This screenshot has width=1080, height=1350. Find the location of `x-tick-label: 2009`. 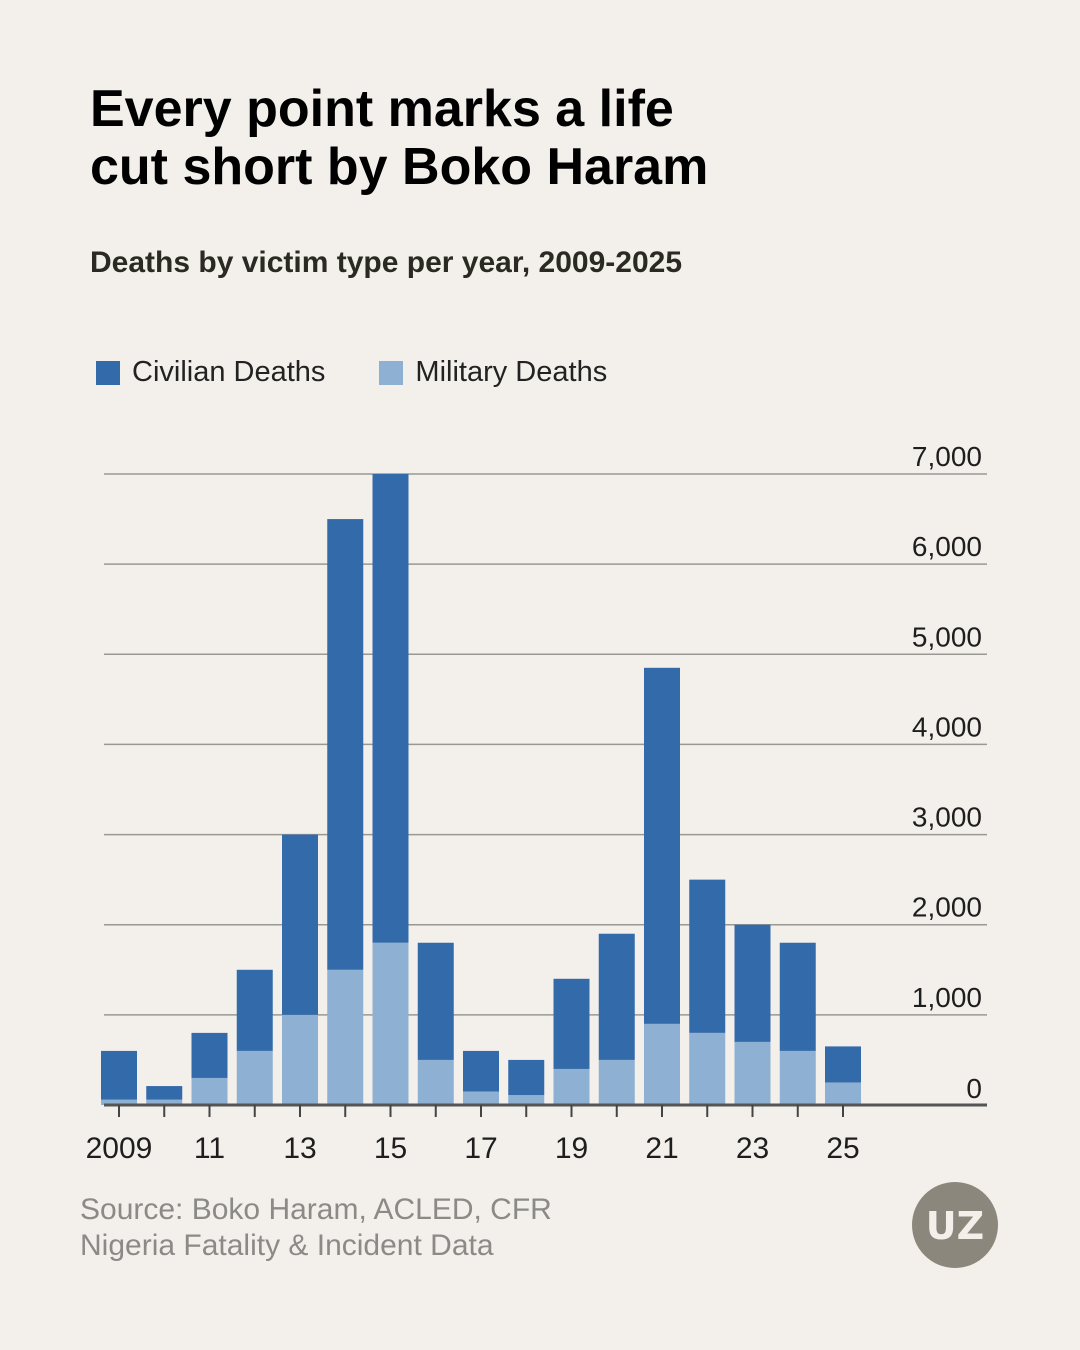

x-tick-label: 2009 is located at coordinates (119, 1148).